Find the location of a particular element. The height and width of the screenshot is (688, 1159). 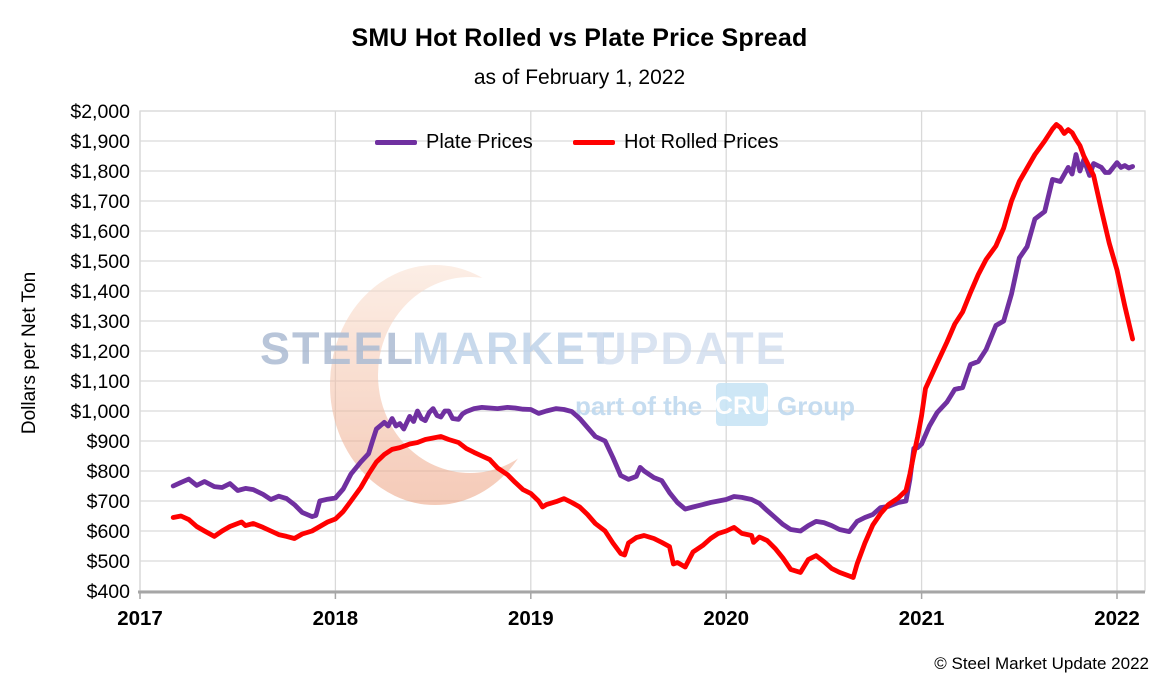

svg-text: 2019 is located at coordinates (531, 618).